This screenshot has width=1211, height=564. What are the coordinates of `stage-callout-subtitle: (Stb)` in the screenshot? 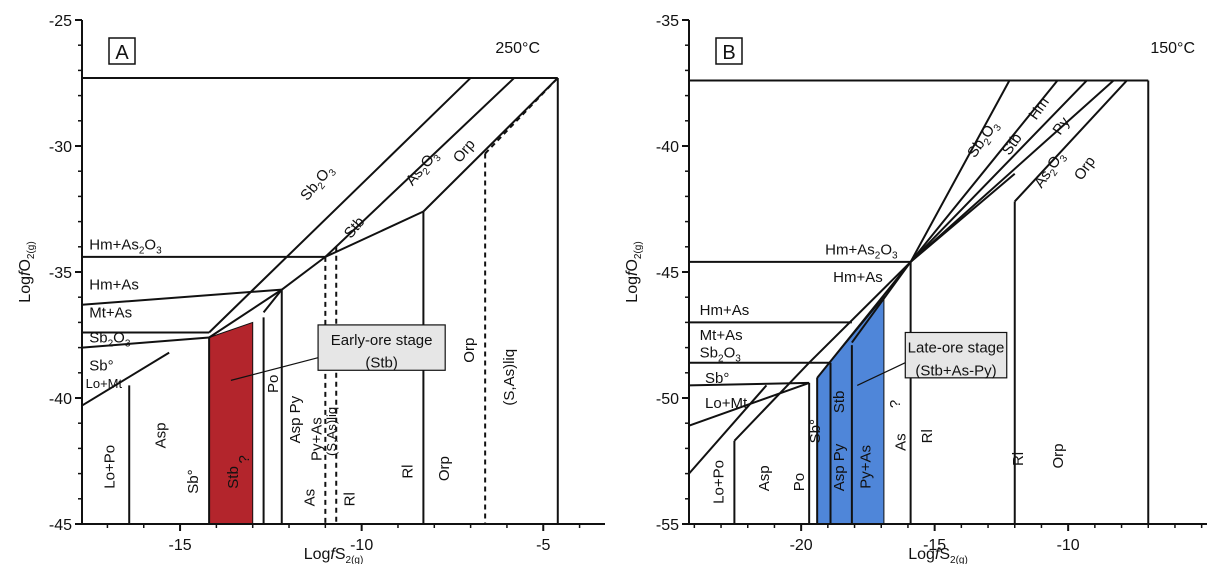 It's located at (381, 363).